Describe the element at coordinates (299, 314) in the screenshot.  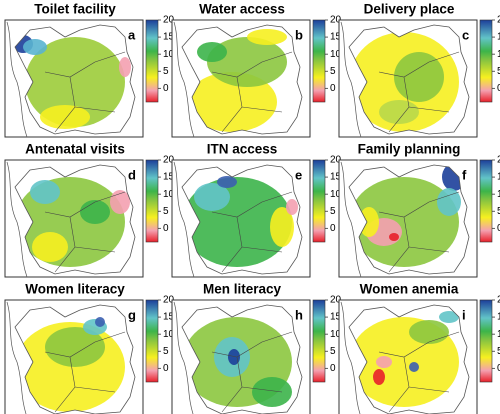
I see `panel-letter: h` at that location.